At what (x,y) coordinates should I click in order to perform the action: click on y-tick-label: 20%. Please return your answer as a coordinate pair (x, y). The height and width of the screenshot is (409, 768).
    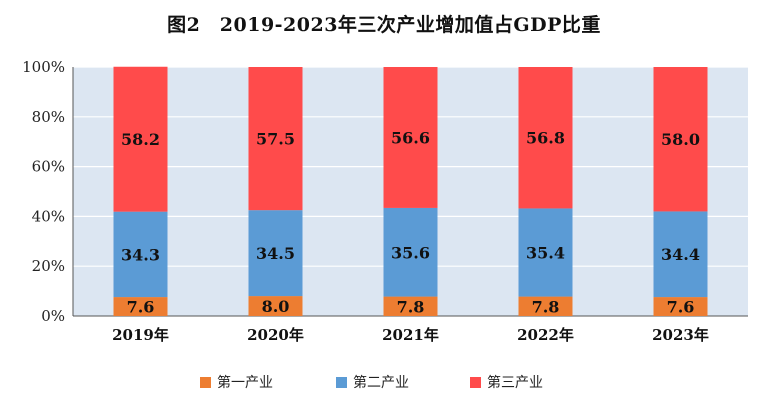
    Looking at the image, I should click on (48, 266).